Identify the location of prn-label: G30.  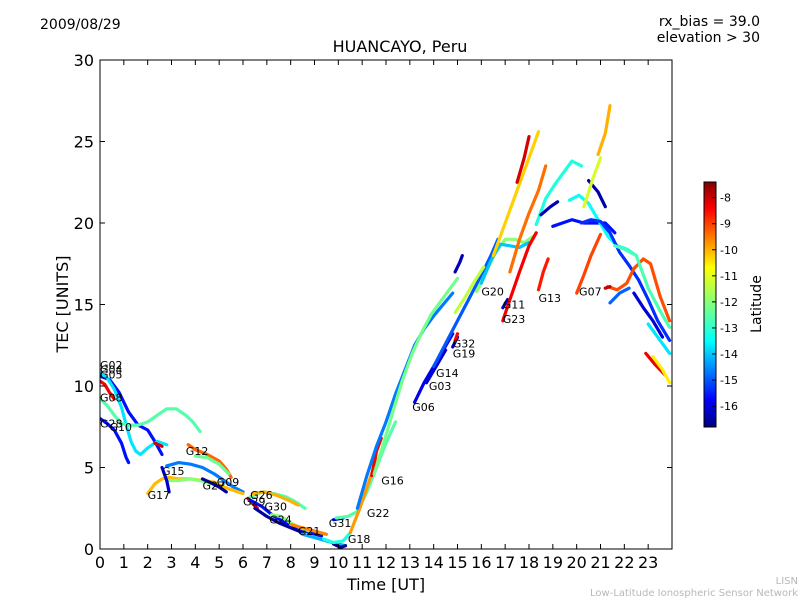
(275, 507).